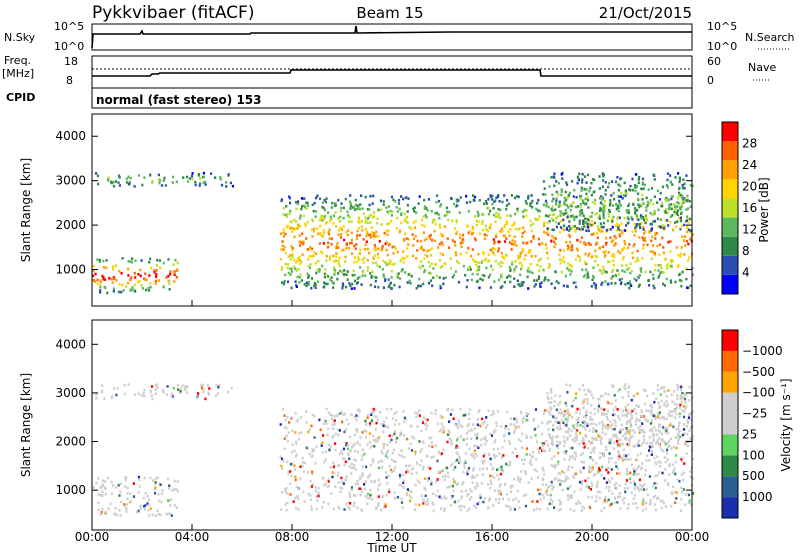 The image size is (800, 558). What do you see at coordinates (730, 382) in the screenshot?
I see `colorbar-swatch` at bounding box center [730, 382].